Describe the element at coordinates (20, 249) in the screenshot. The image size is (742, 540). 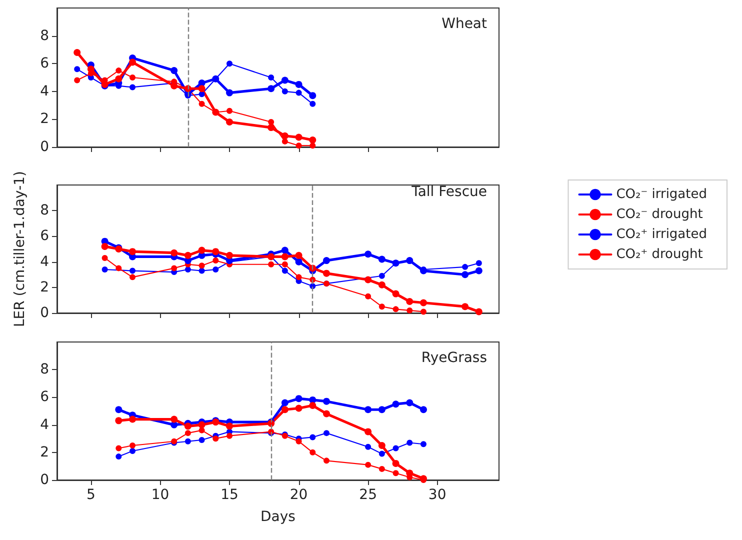
I see `y-axis-title: LER (cm.tiller-1.day-1)` at that location.